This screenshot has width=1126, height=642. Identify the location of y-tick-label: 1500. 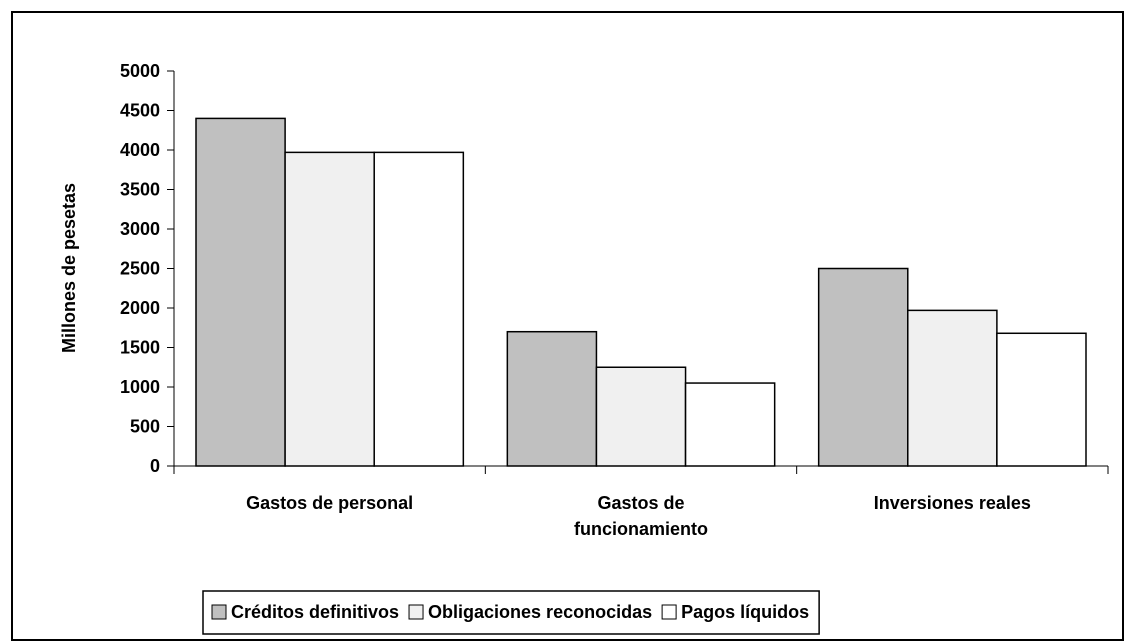
(140, 347).